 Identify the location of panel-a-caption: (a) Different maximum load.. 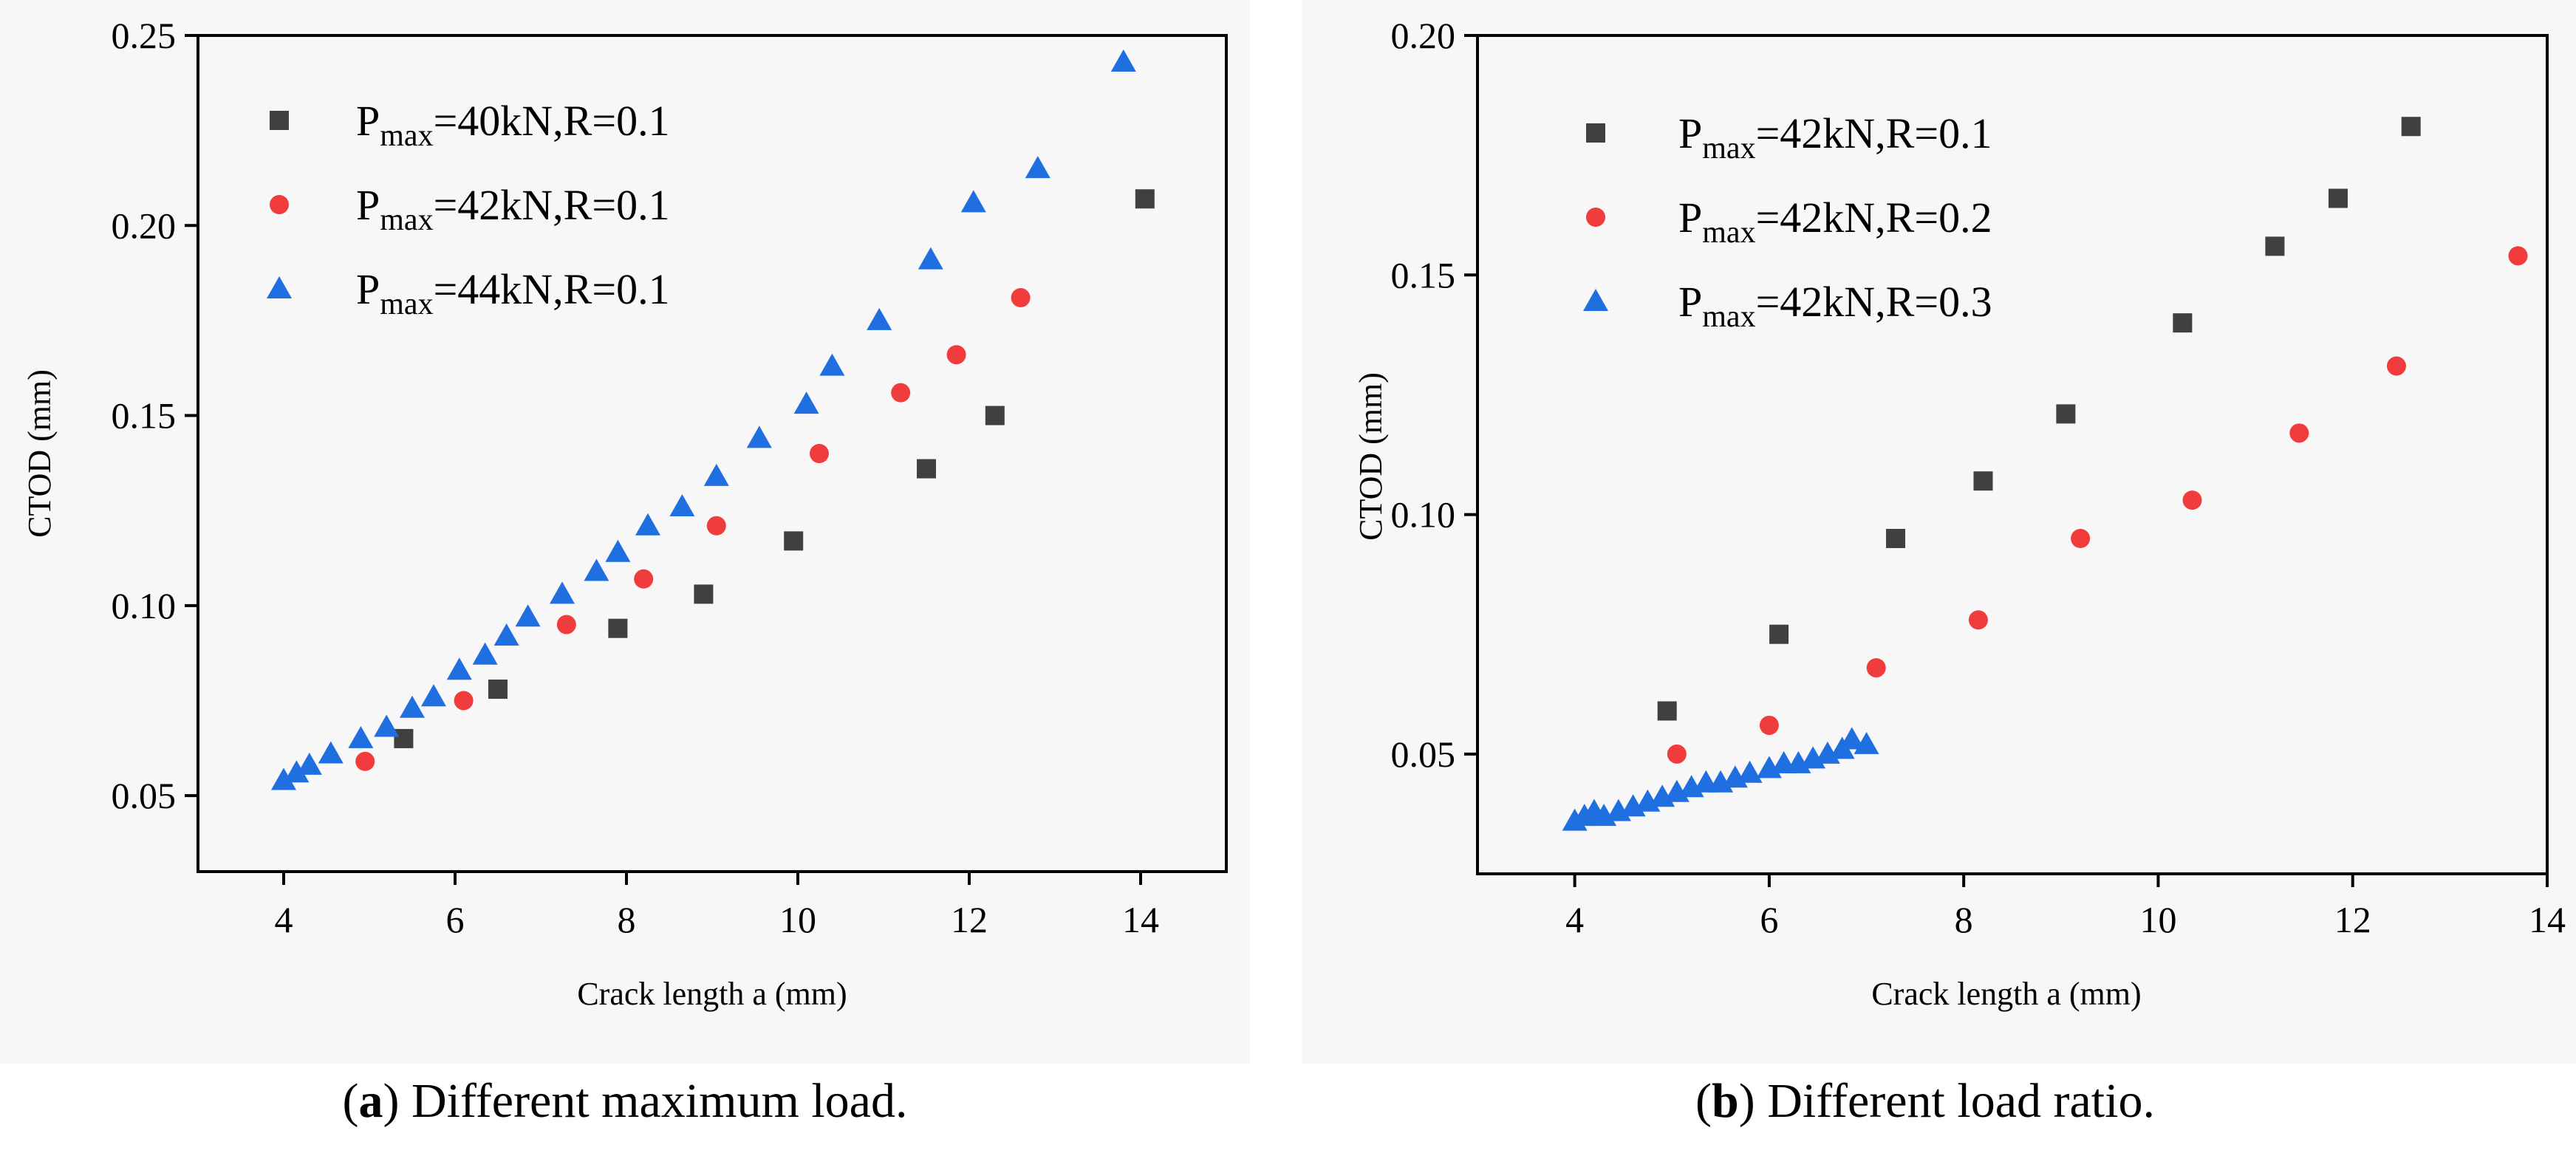
(626, 1101).